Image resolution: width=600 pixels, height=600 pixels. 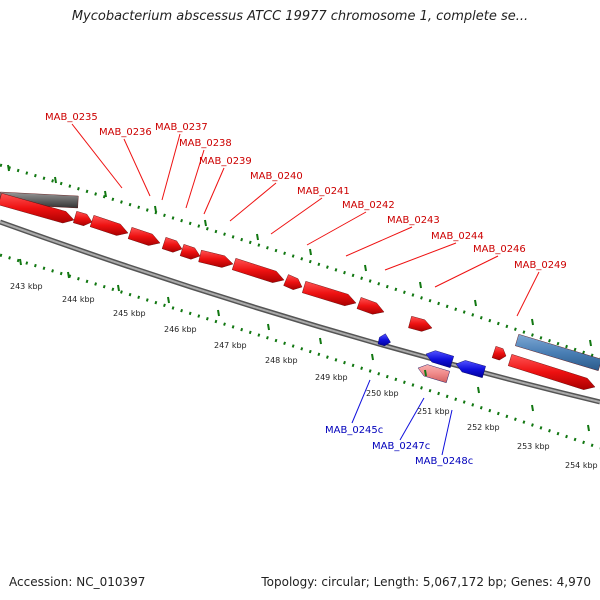 What do you see at coordinates (533, 446) in the screenshot?
I see `kbp-label: 253 kbp` at bounding box center [533, 446].